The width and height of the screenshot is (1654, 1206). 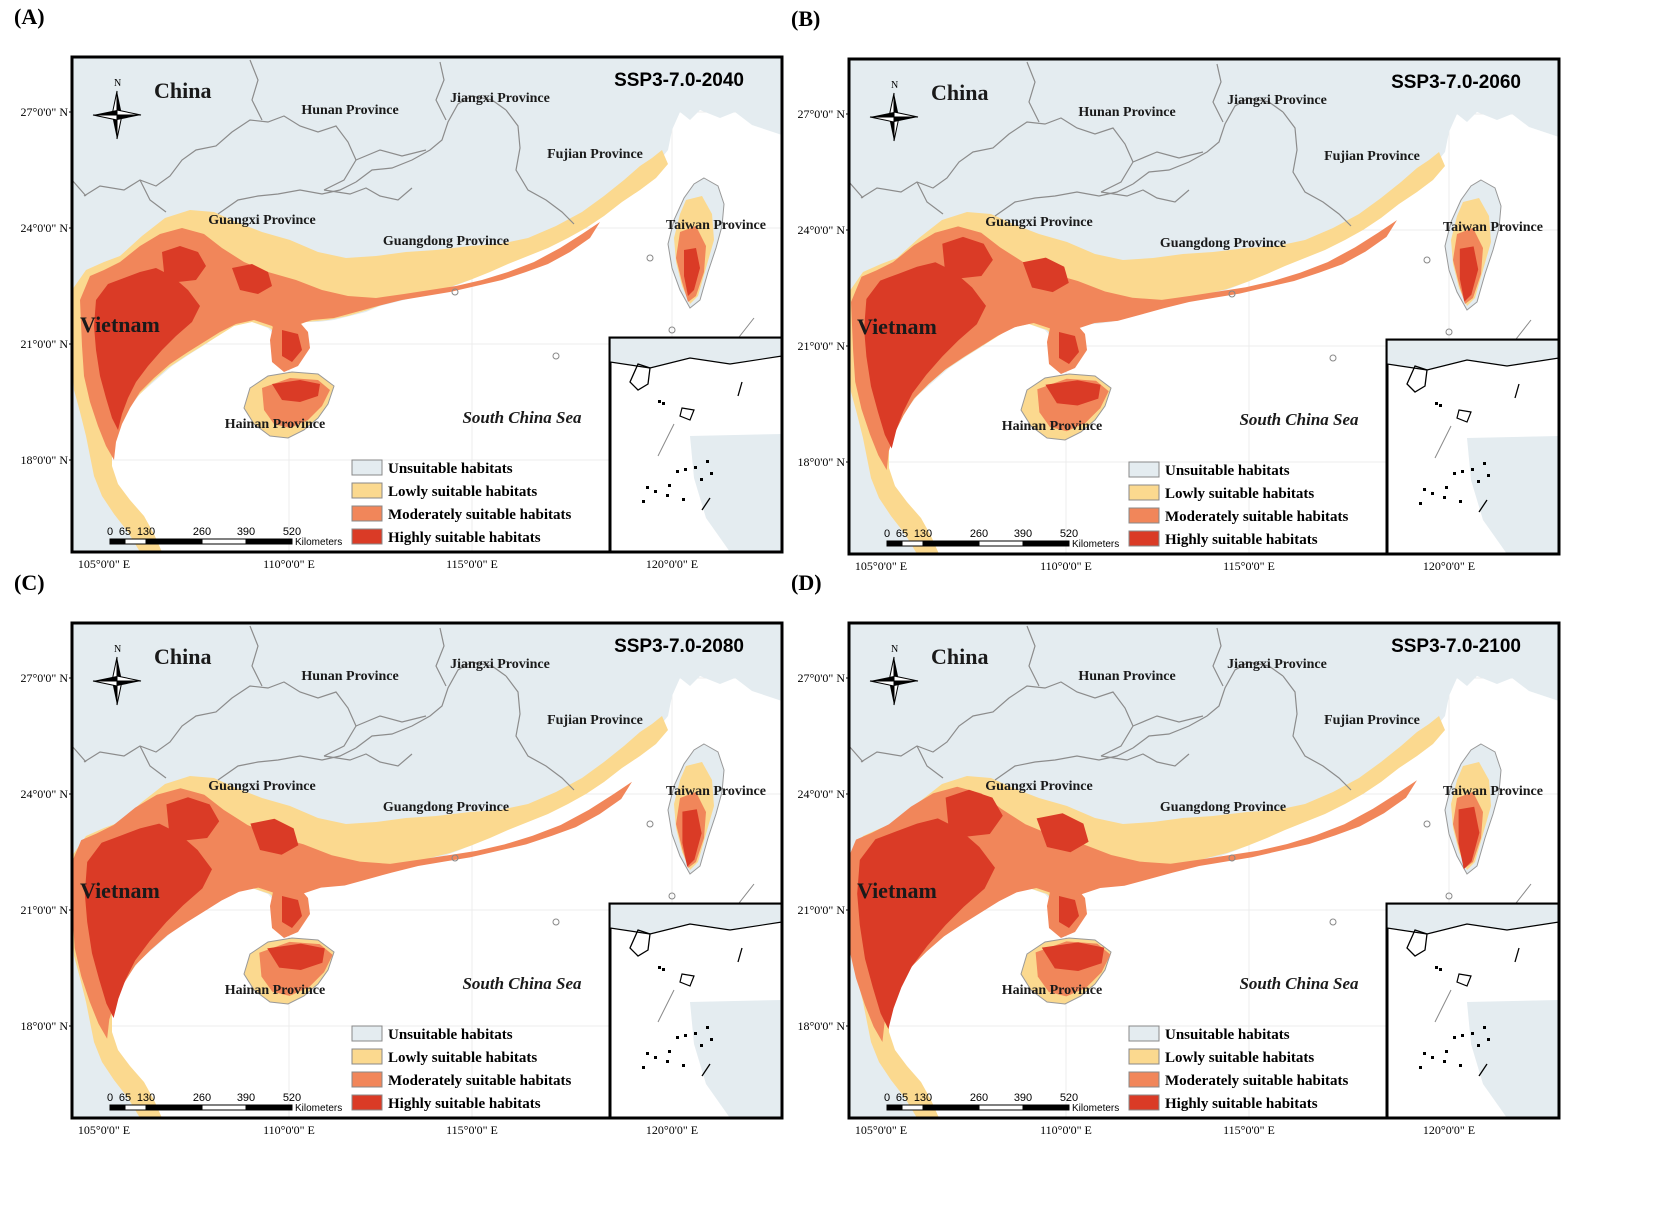 What do you see at coordinates (716, 791) in the screenshot?
I see `province-label-taiwan: Taiwan Province` at bounding box center [716, 791].